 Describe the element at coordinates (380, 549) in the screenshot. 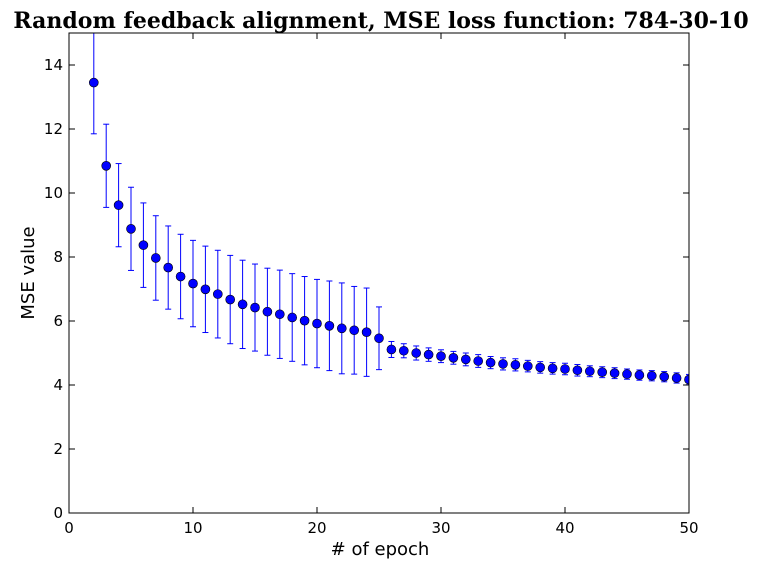

I see `x-axis-label: # of epoch` at that location.